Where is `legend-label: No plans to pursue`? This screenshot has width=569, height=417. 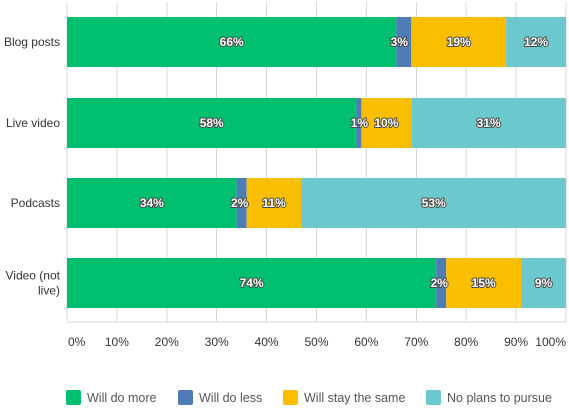
legend-label: No plans to pursue is located at coordinates (499, 397).